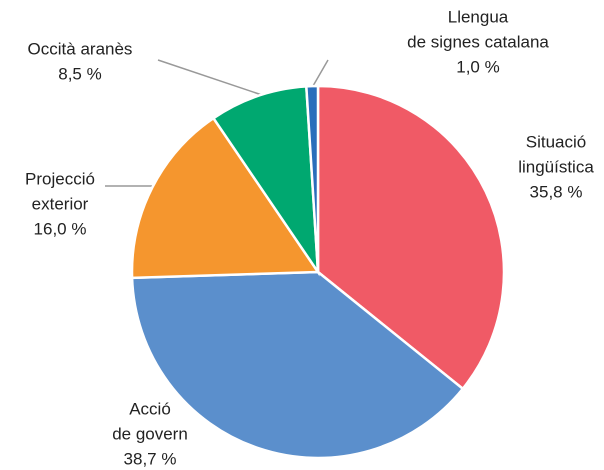 Image resolution: width=604 pixels, height=470 pixels. Describe the element at coordinates (60, 203) in the screenshot. I see `slice-label: exterior` at that location.